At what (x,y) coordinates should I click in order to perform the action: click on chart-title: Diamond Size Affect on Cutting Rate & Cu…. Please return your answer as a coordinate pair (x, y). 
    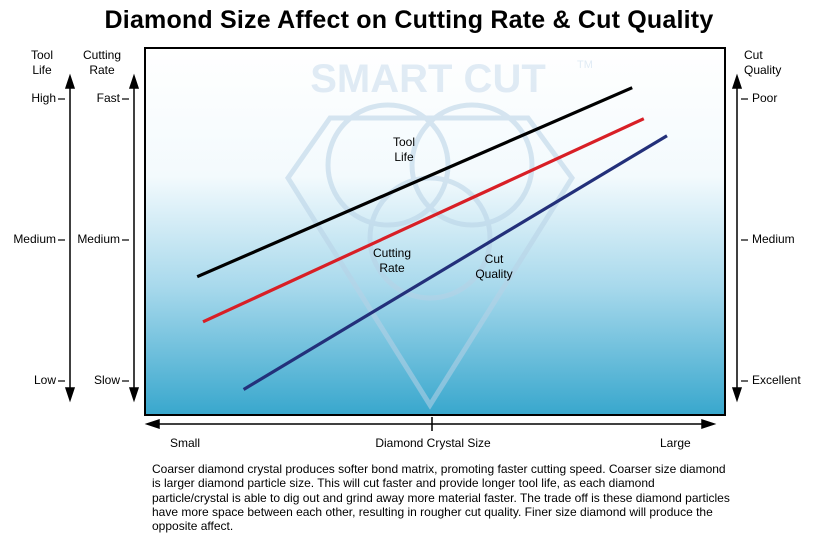
    Looking at the image, I should click on (409, 20).